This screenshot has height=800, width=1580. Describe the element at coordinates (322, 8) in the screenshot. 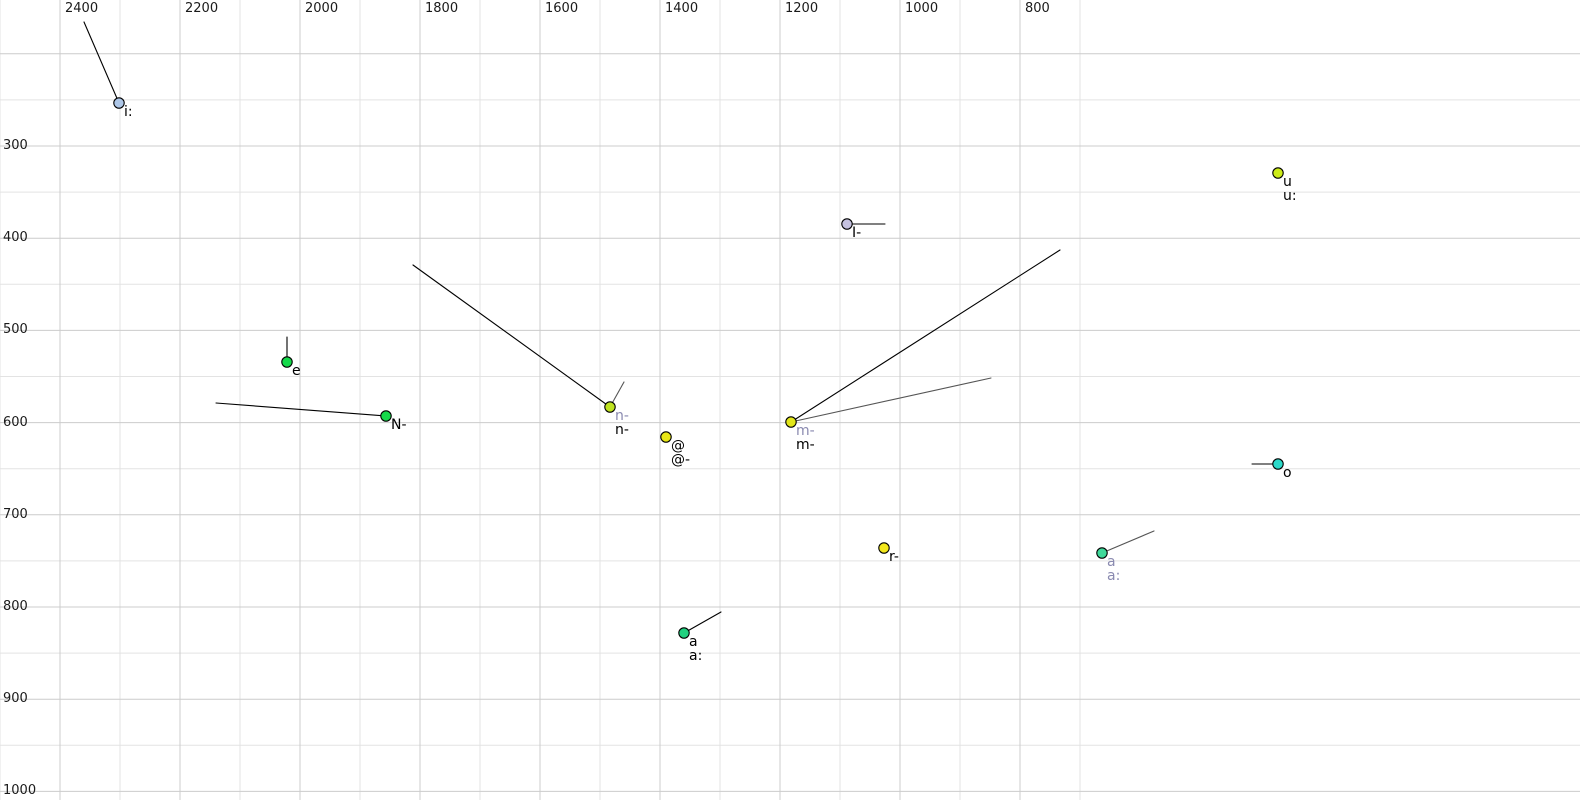

I see `x-tick-label: 2000` at that location.